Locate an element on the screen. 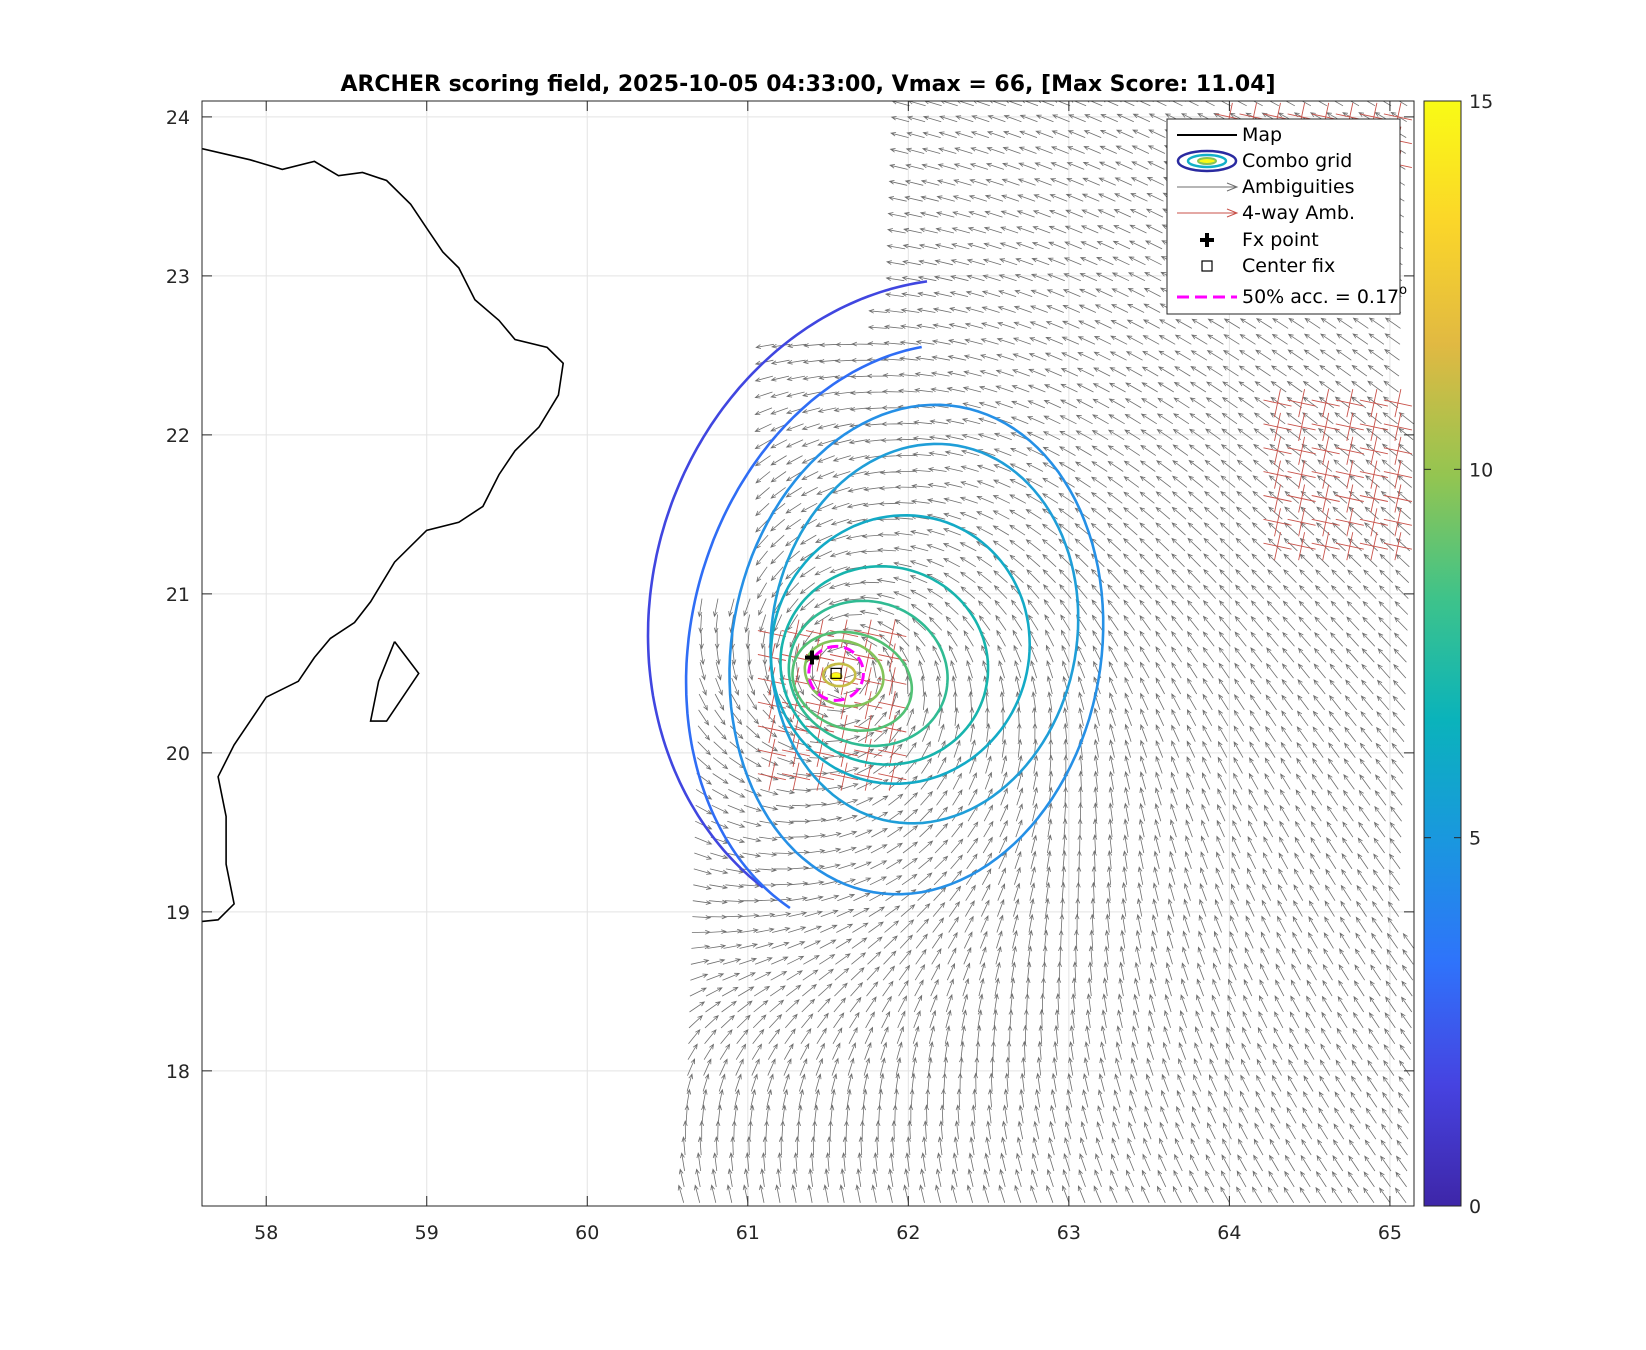 This screenshot has height=1350, width=1646. accuracy-circle is located at coordinates (836, 673).